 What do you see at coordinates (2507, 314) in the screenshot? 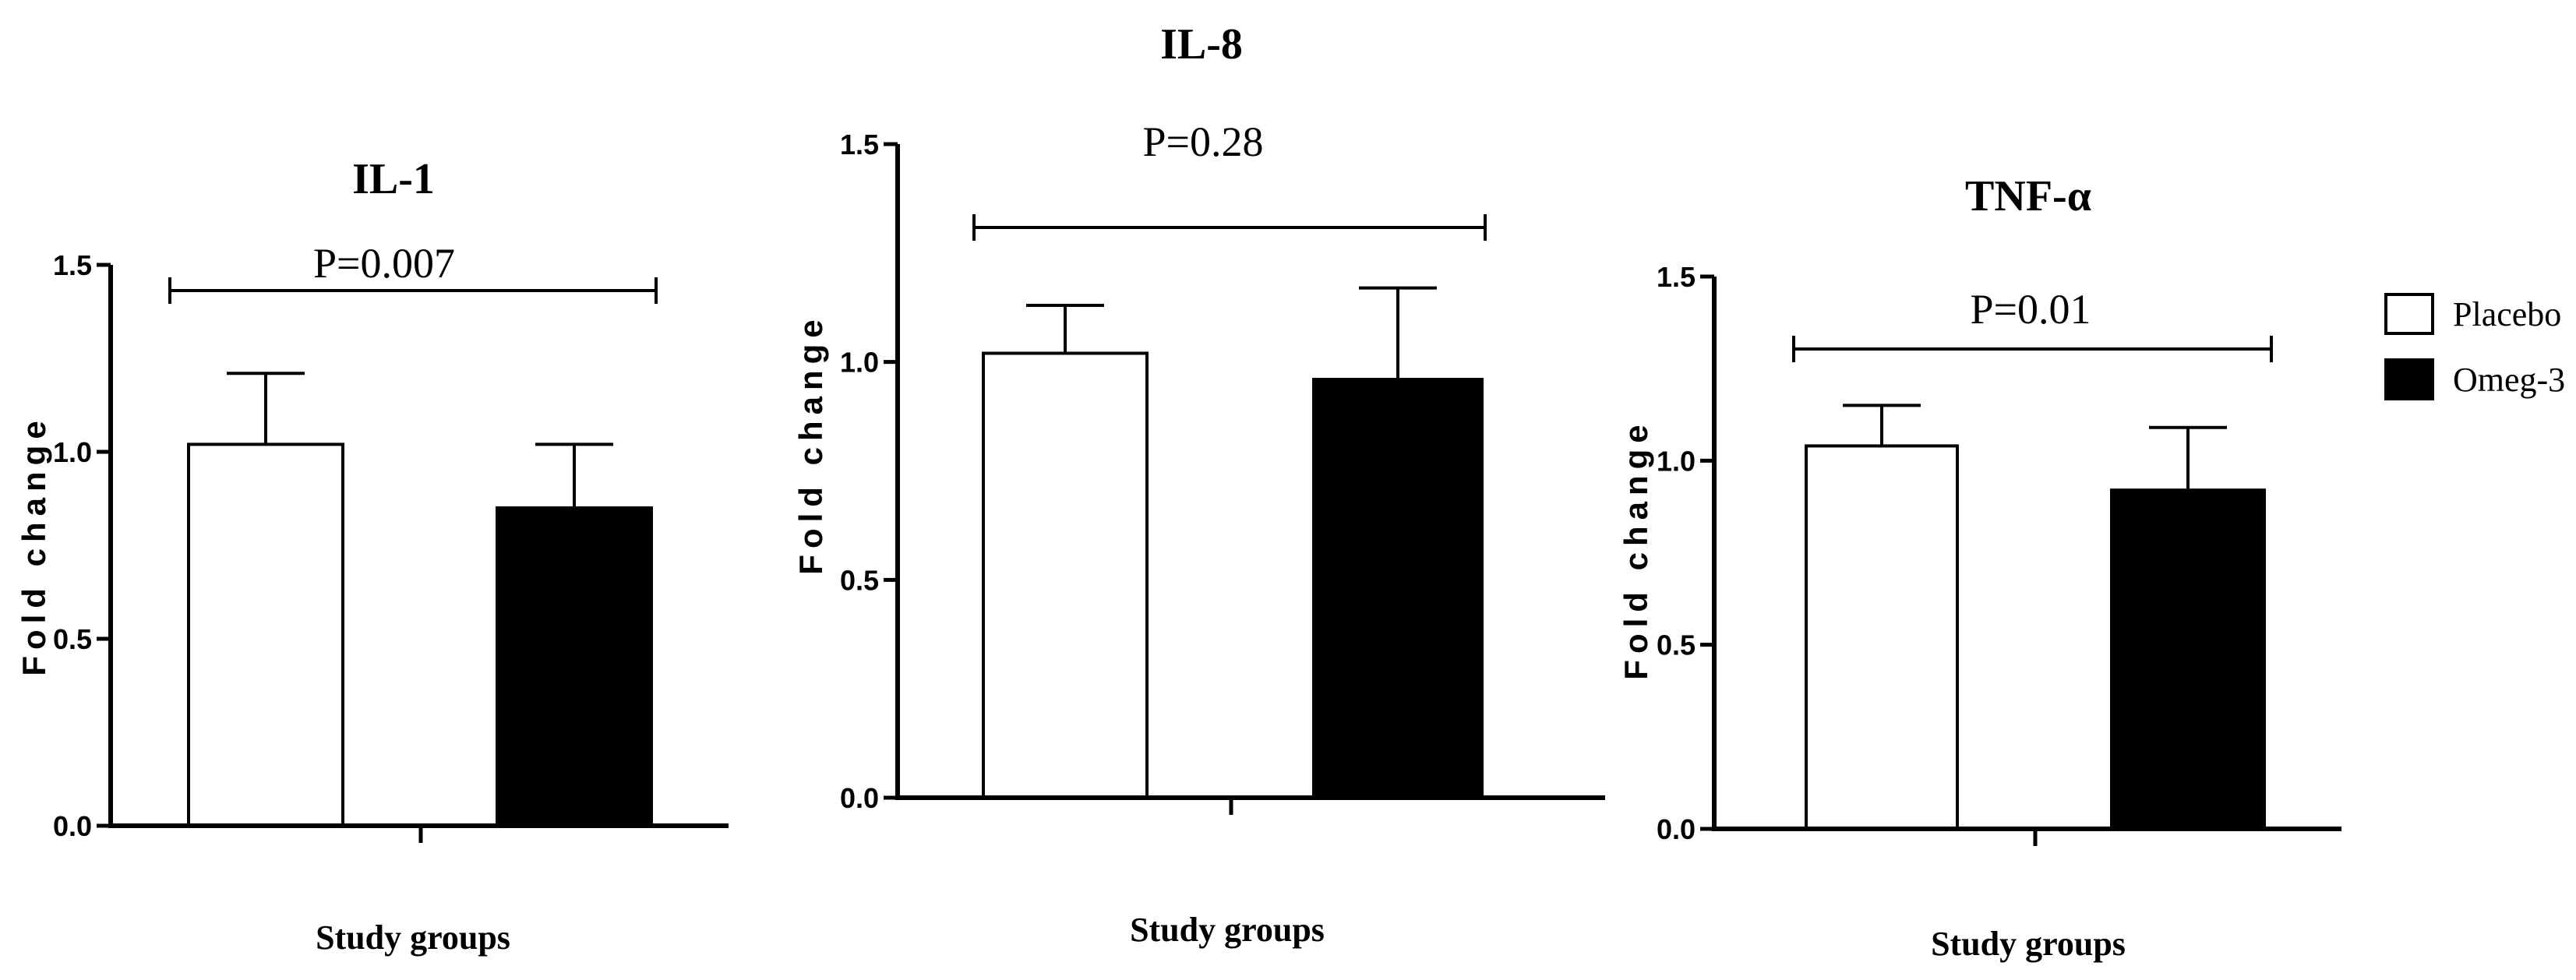
I see `legend-label-placebo: Placebo` at bounding box center [2507, 314].